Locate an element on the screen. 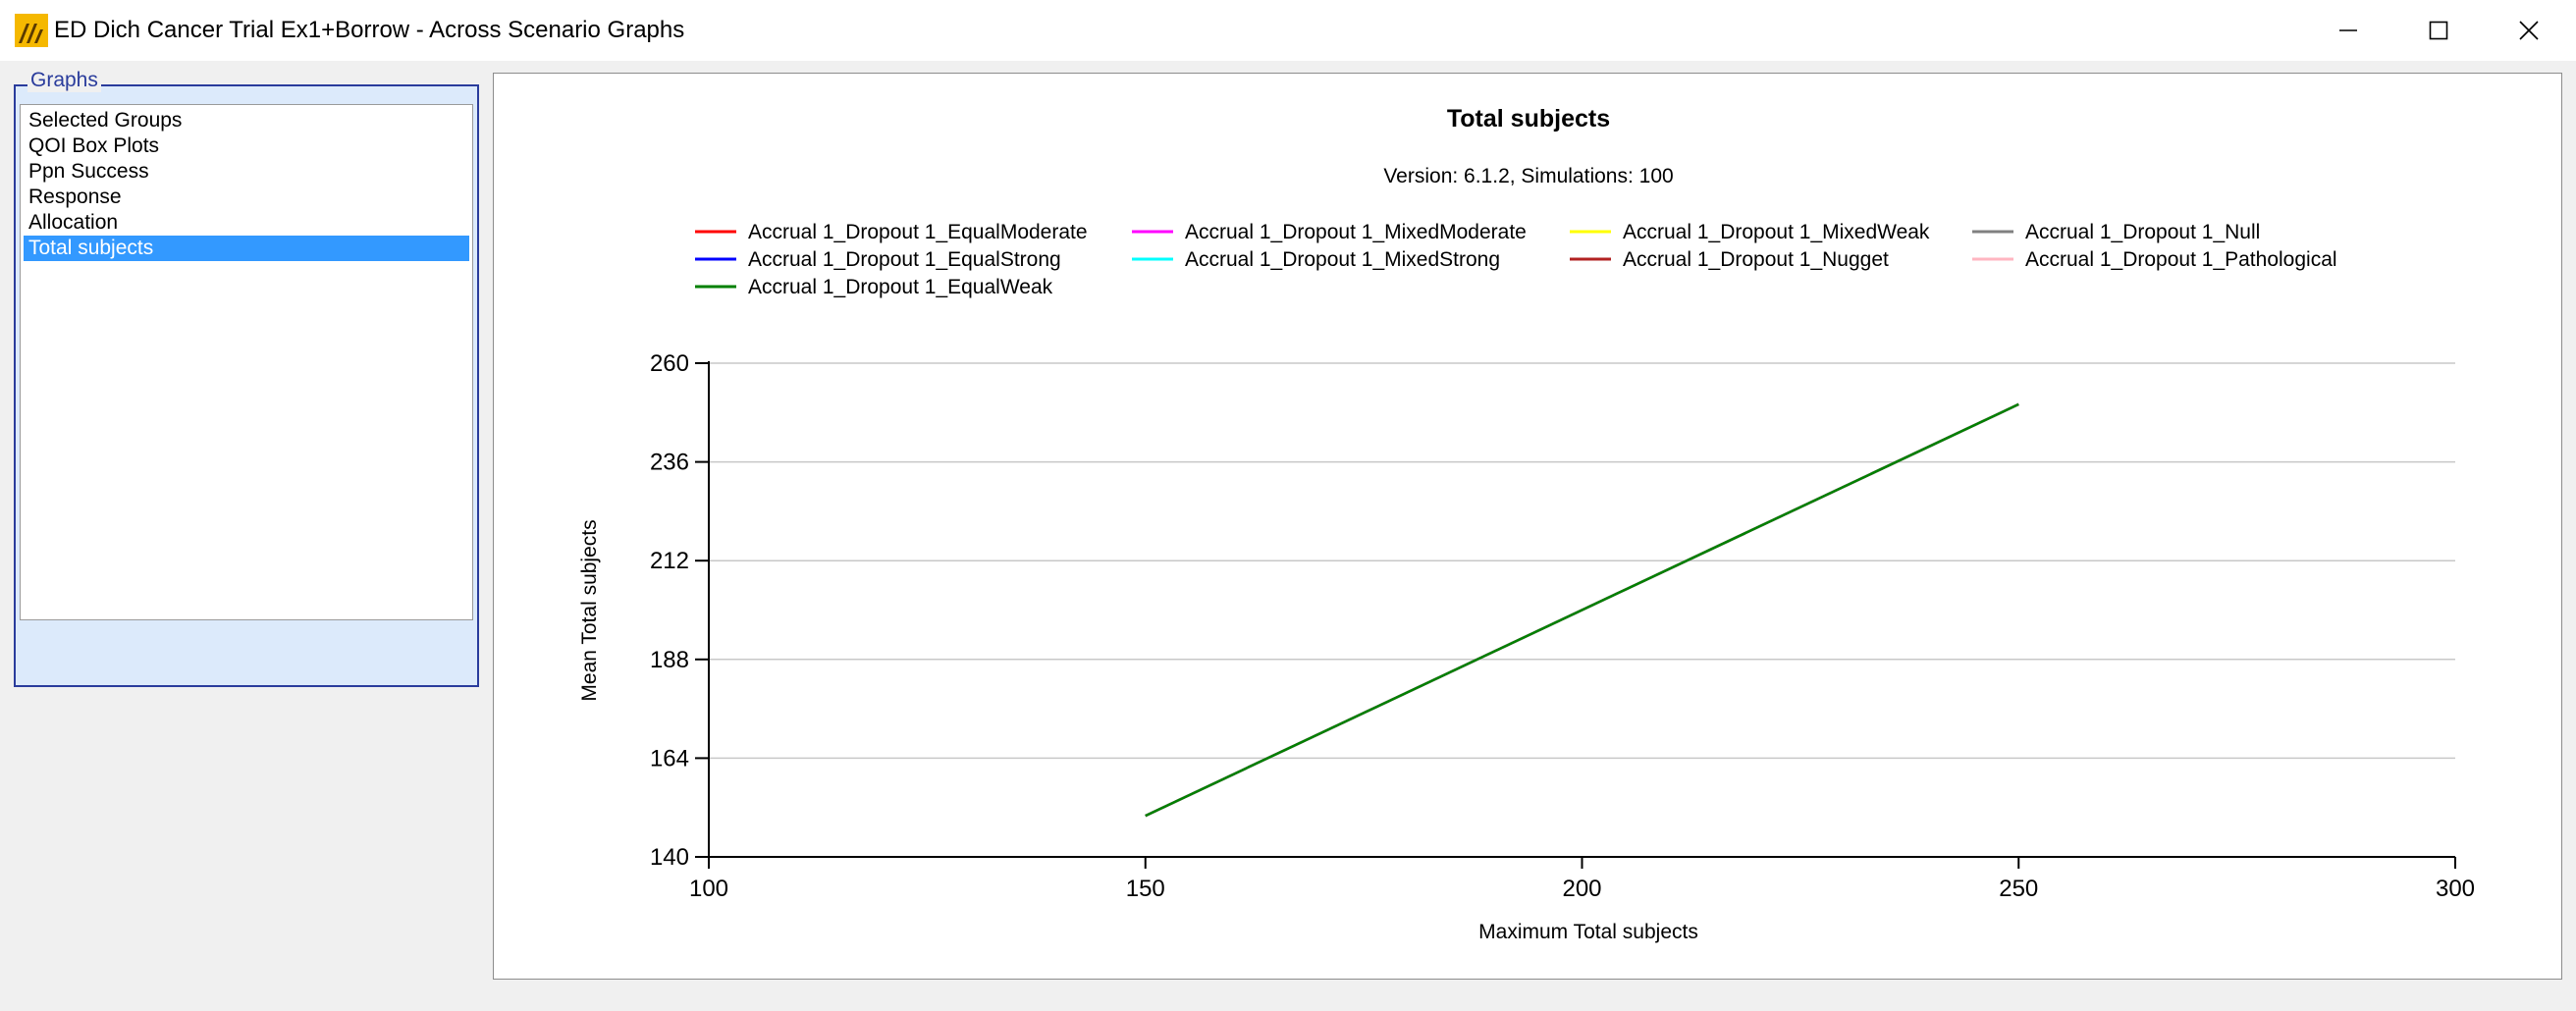  x-tick-label: 250 is located at coordinates (2018, 889).